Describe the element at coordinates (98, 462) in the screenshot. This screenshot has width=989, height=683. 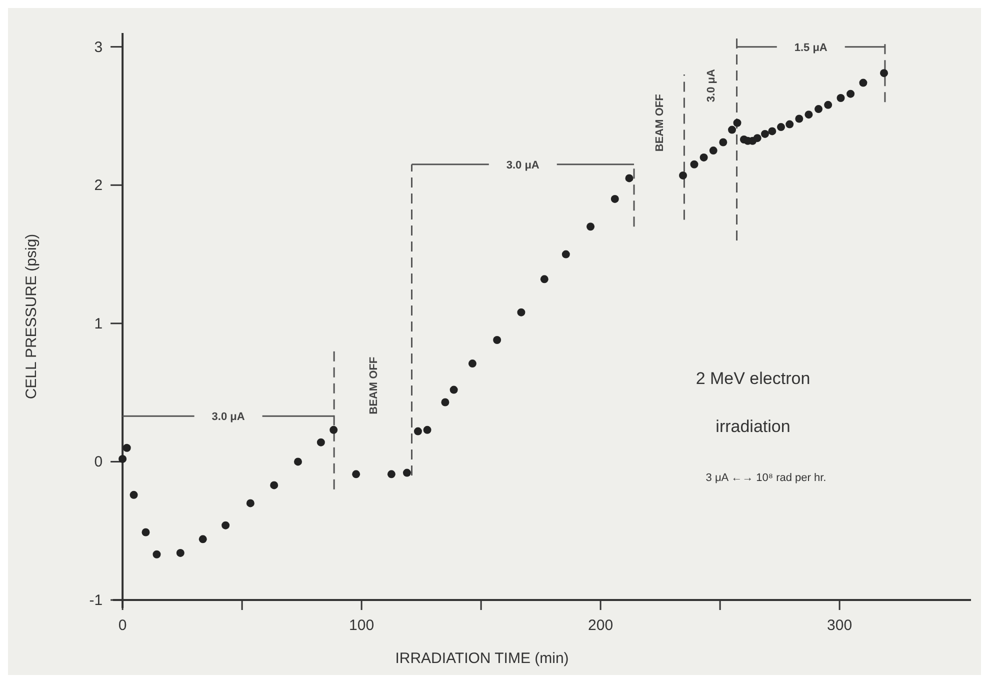
I see `y-tick-label: 0` at that location.